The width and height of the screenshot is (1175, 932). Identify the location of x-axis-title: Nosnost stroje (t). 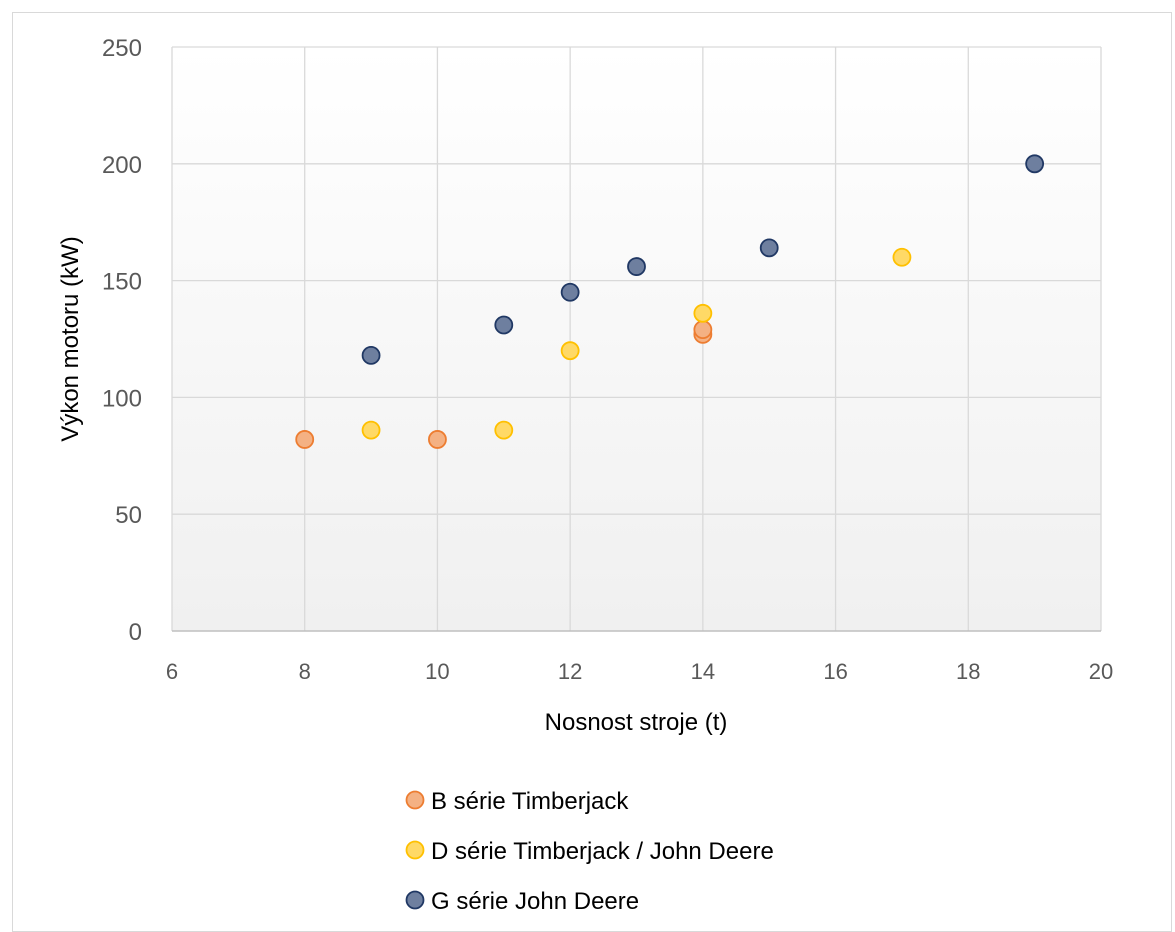
(636, 722).